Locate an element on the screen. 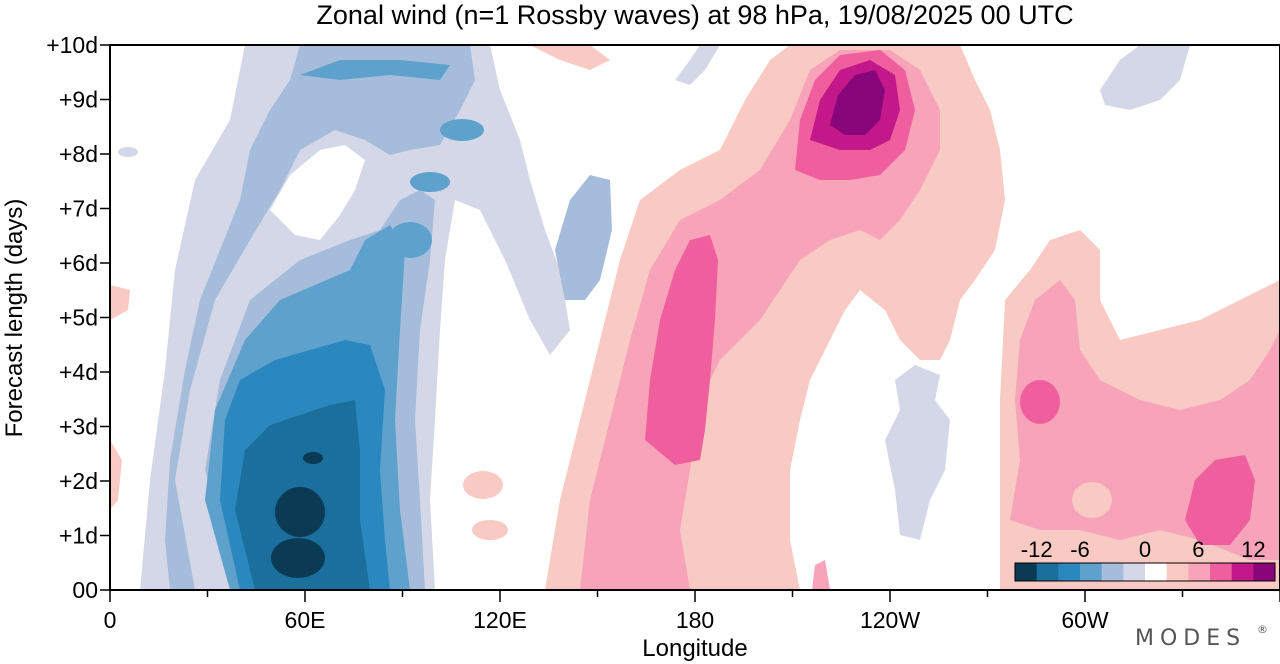 The width and height of the screenshot is (1280, 664). y-tick-label: +5d is located at coordinates (78, 318).